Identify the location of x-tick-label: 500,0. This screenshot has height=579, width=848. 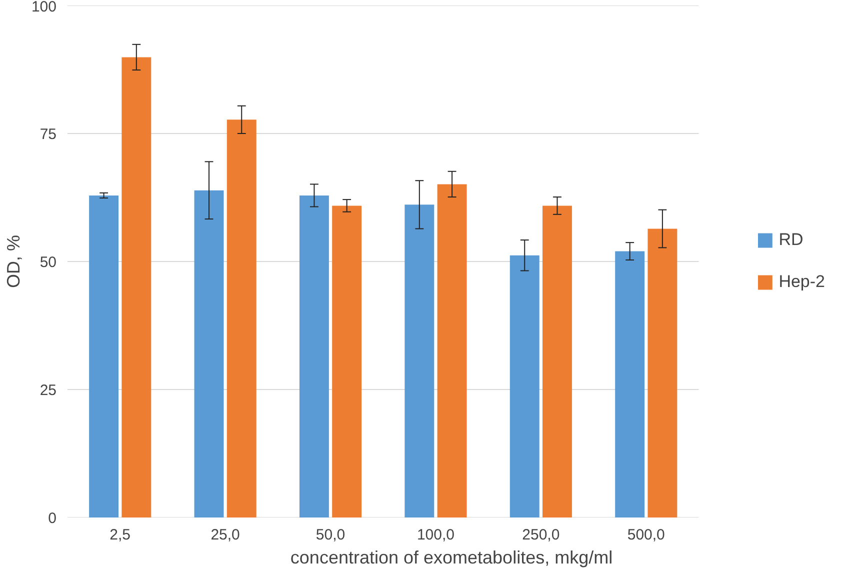
(646, 535).